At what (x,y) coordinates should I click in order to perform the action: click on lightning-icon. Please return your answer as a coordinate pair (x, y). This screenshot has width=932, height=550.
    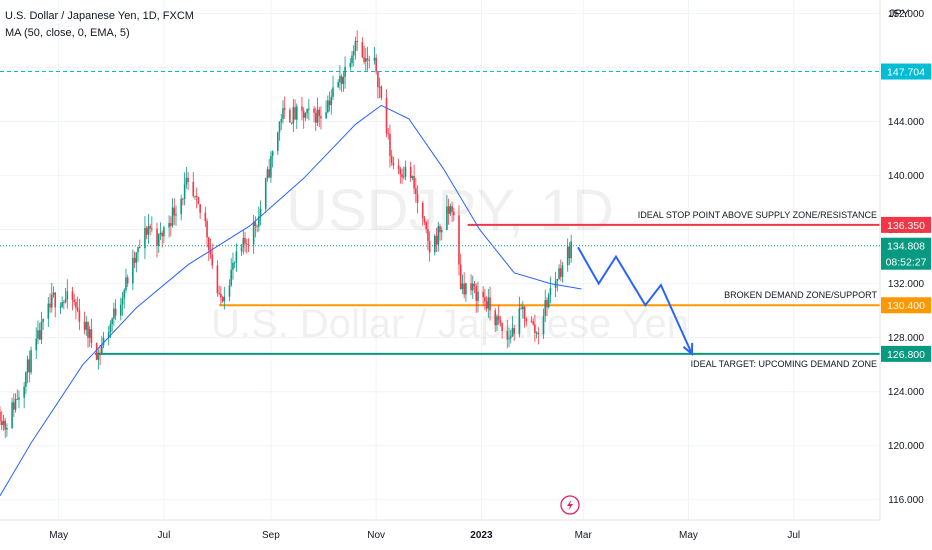
    Looking at the image, I should click on (570, 505).